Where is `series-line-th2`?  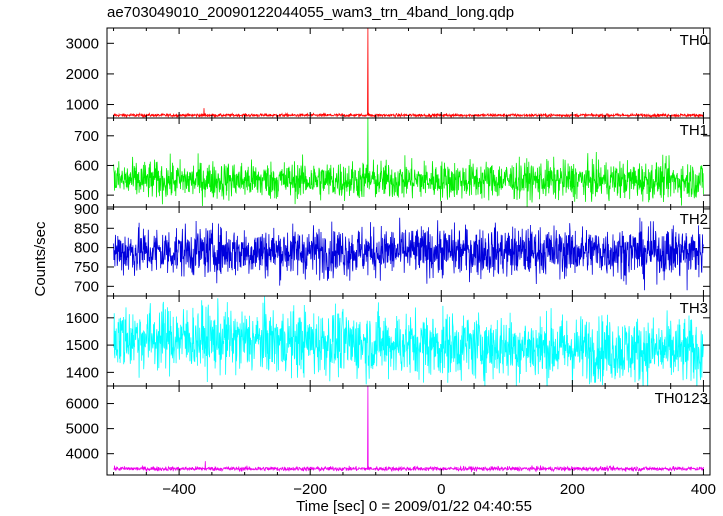
series-line-th2 is located at coordinates (408, 254).